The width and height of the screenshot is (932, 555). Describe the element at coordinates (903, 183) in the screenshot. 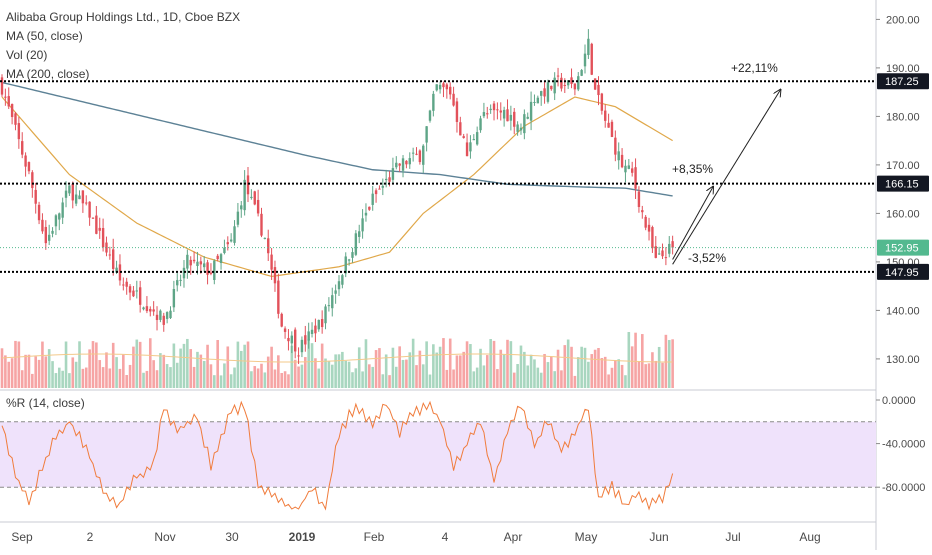

I see `level-badge-1-bg` at that location.